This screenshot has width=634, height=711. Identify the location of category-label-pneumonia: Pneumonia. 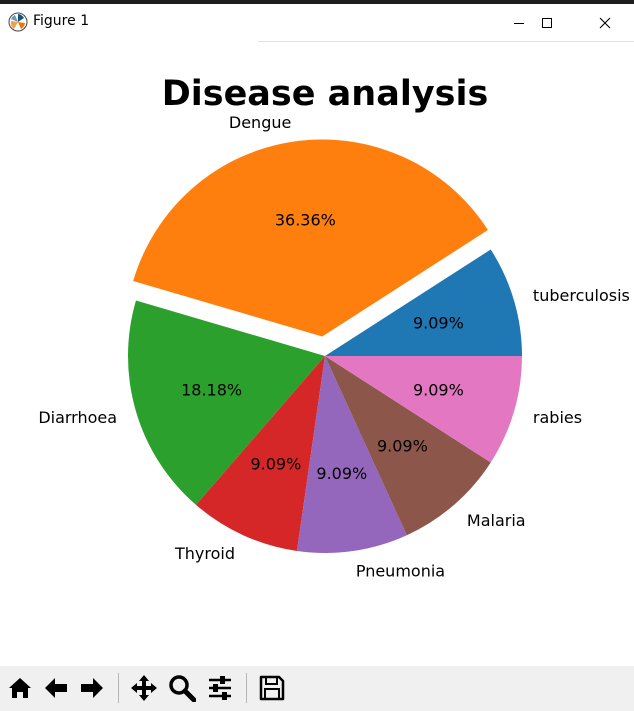
(400, 570).